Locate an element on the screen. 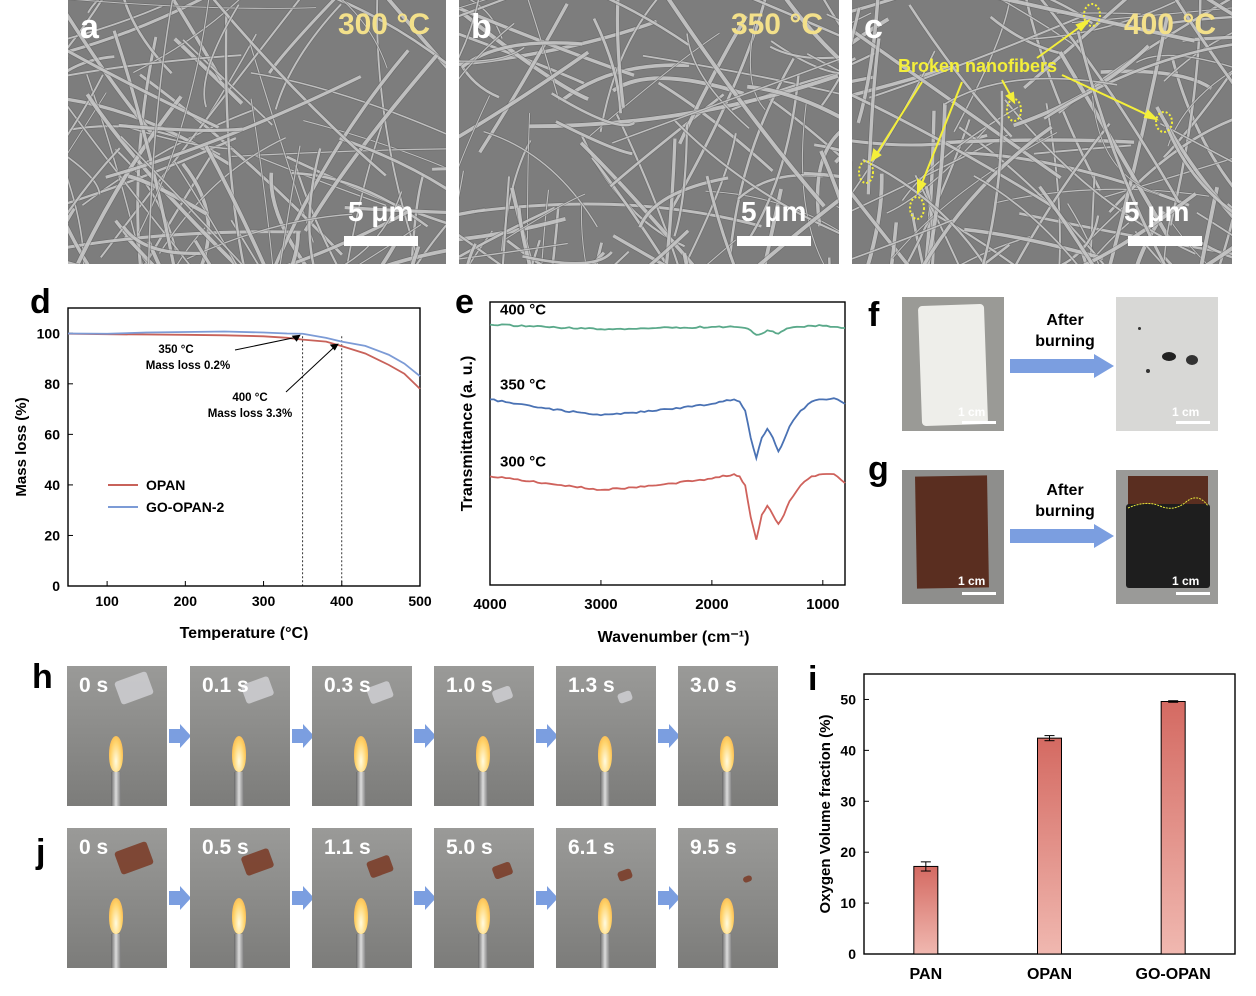 The width and height of the screenshot is (1256, 996). flame is located at coordinates (483, 916).